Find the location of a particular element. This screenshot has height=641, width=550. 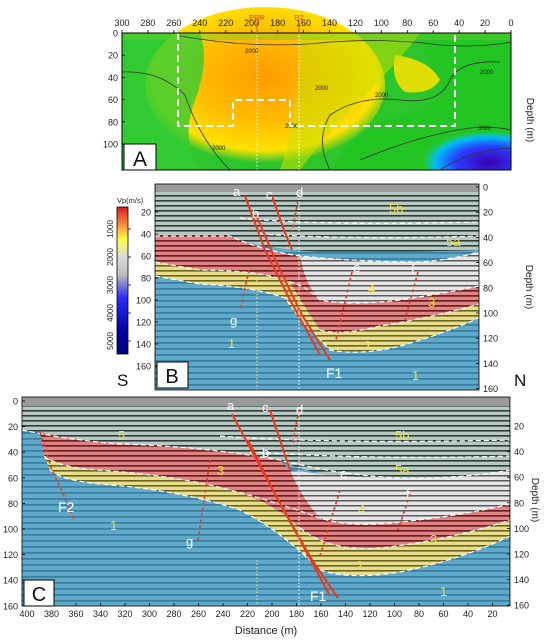

unit-4-b is located at coordinates (389, 277).